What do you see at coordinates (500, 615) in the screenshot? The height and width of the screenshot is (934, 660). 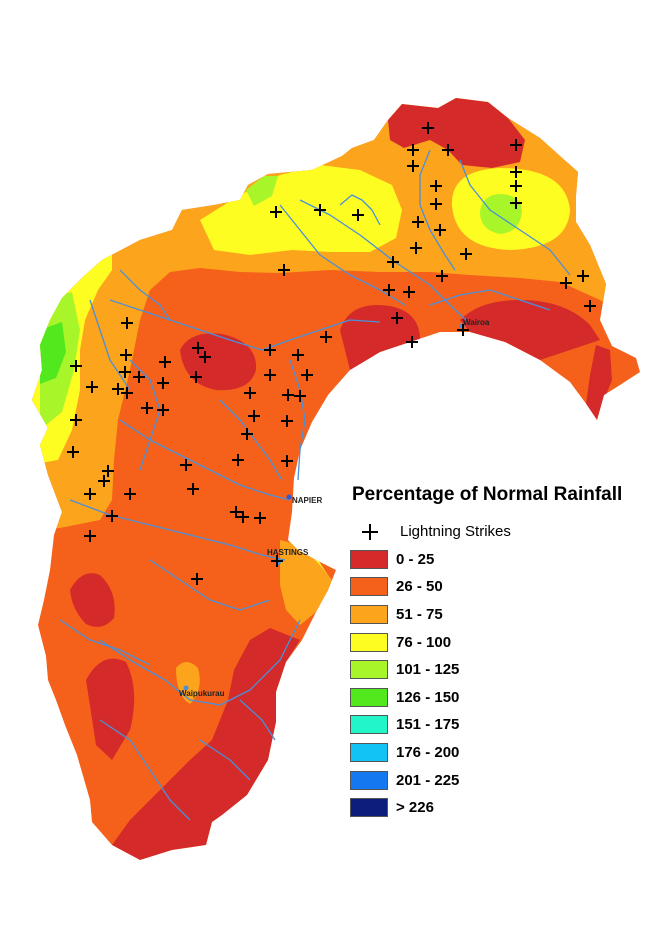 I see `legend-class-row: 51 - 75` at bounding box center [500, 615].